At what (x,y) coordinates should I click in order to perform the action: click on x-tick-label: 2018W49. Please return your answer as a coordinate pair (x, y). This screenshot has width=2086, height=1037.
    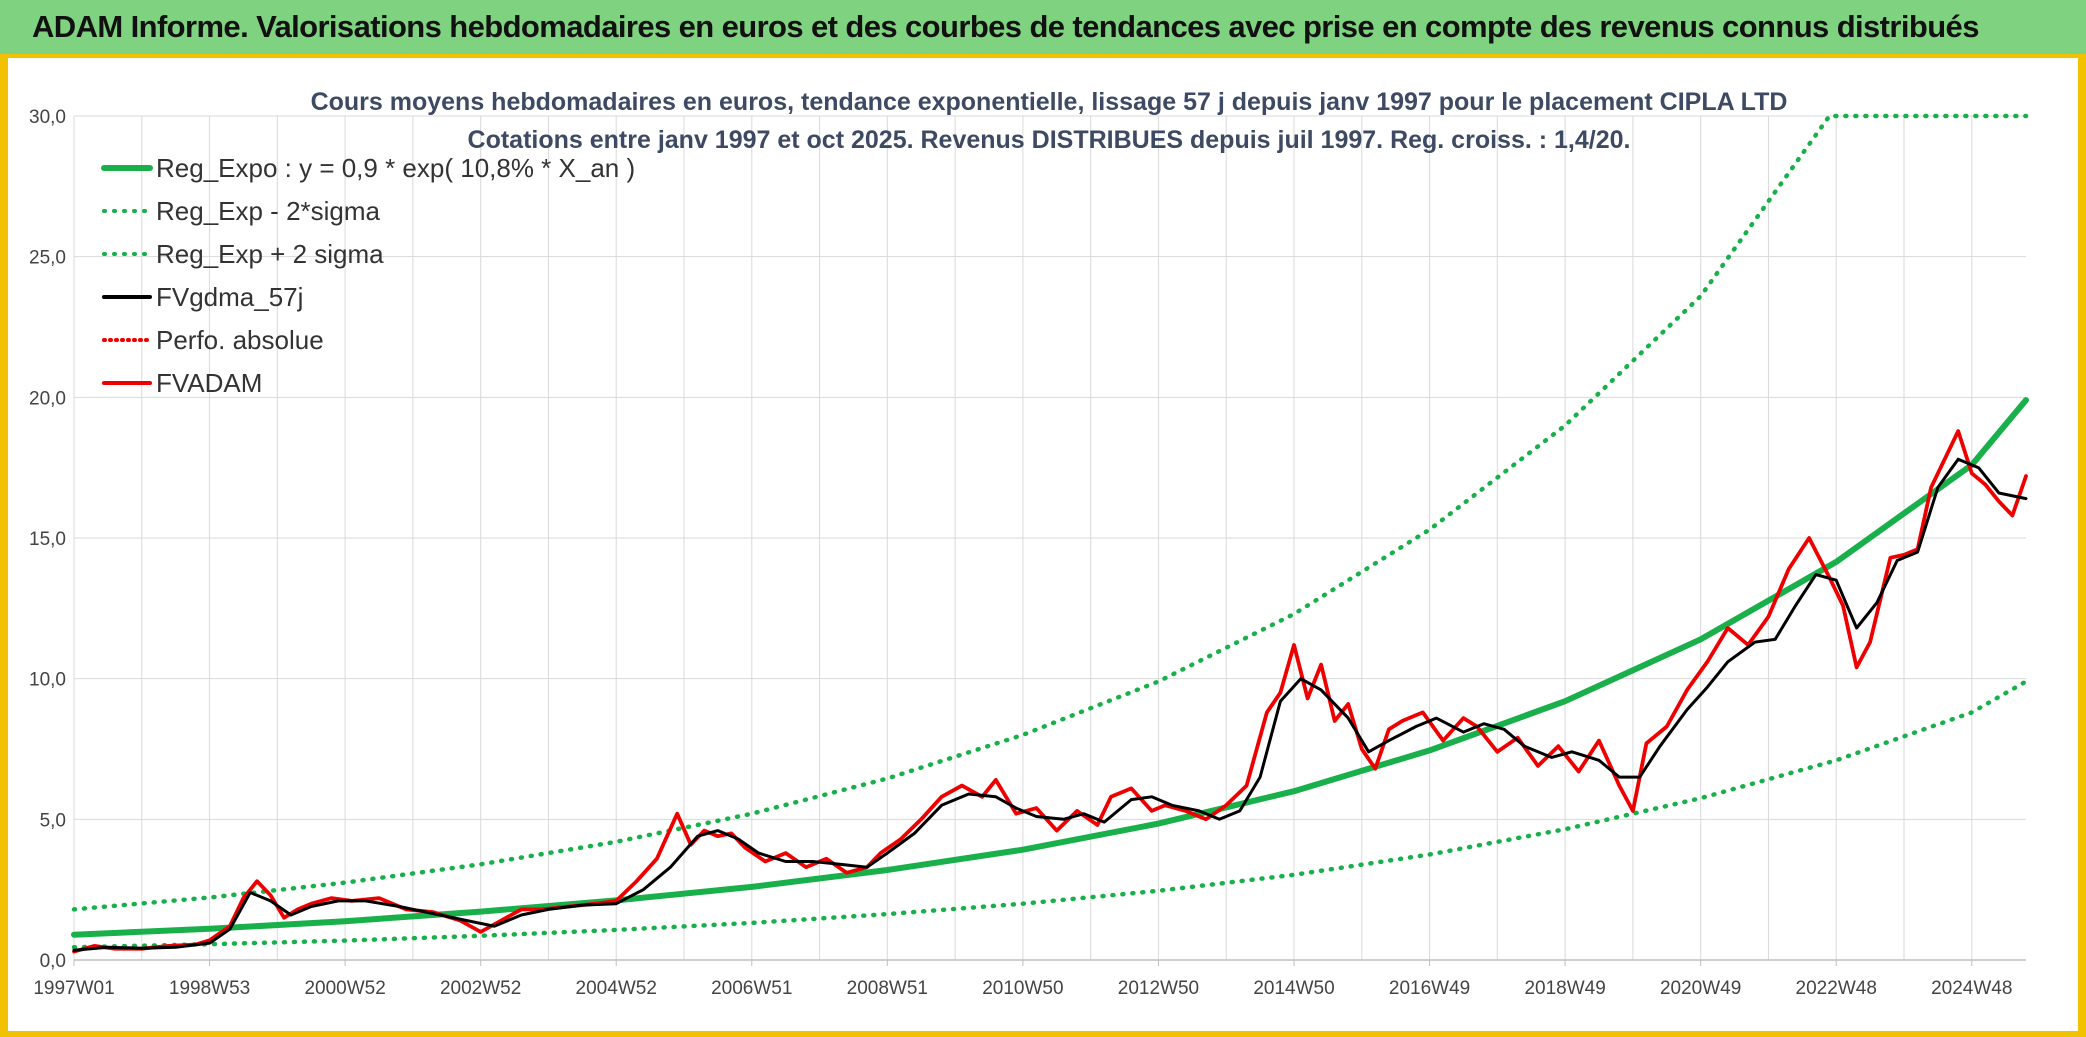
    Looking at the image, I should click on (1564, 988).